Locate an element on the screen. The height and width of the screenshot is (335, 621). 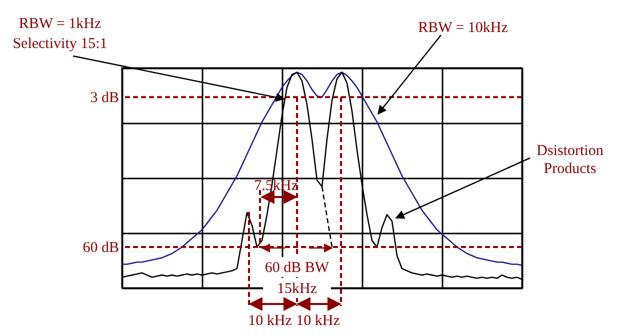
ref-line-label: 3 dB is located at coordinates (104, 98).